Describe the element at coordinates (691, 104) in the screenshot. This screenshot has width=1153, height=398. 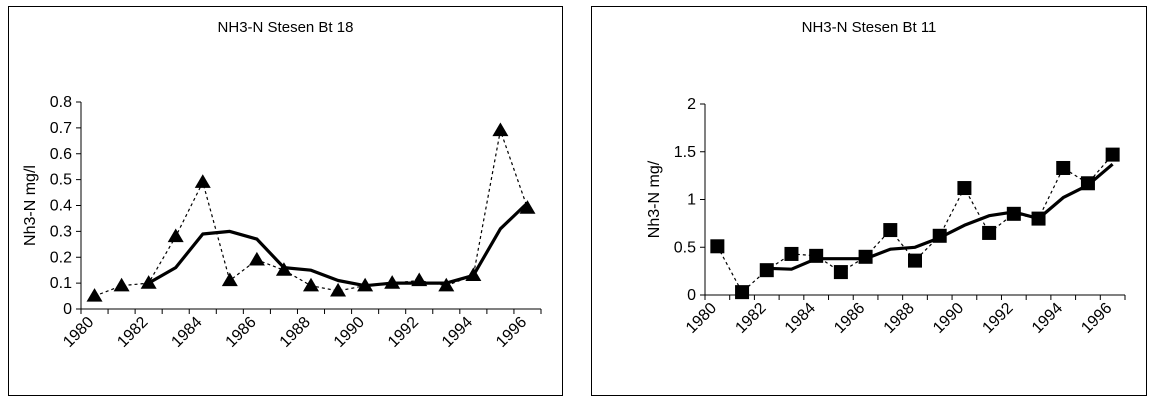
I see `y-tick-label: 2` at that location.